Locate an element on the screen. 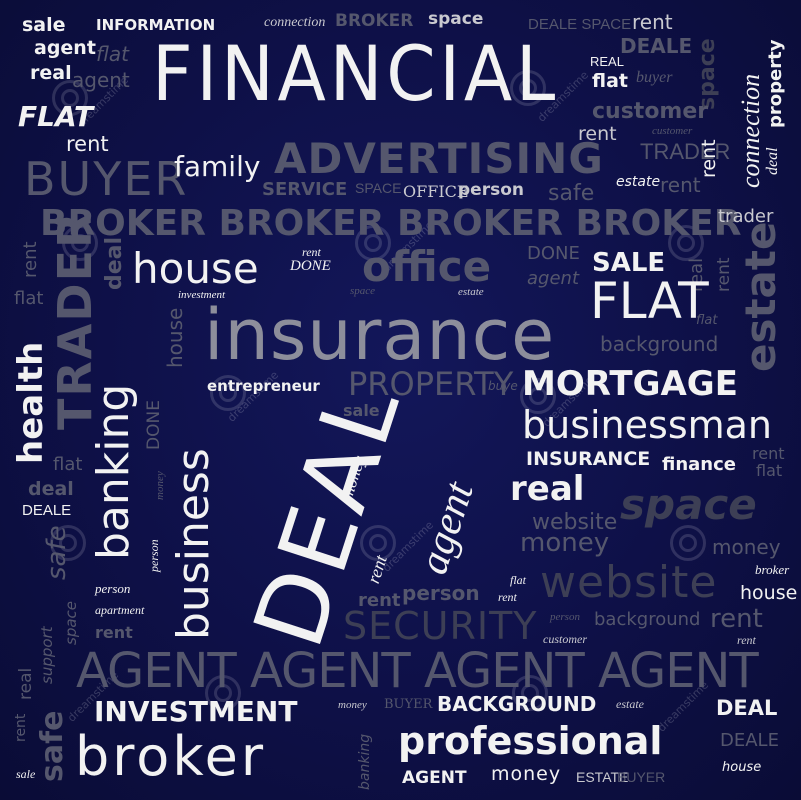  word-connection-vertical: connection is located at coordinates (750, 130).